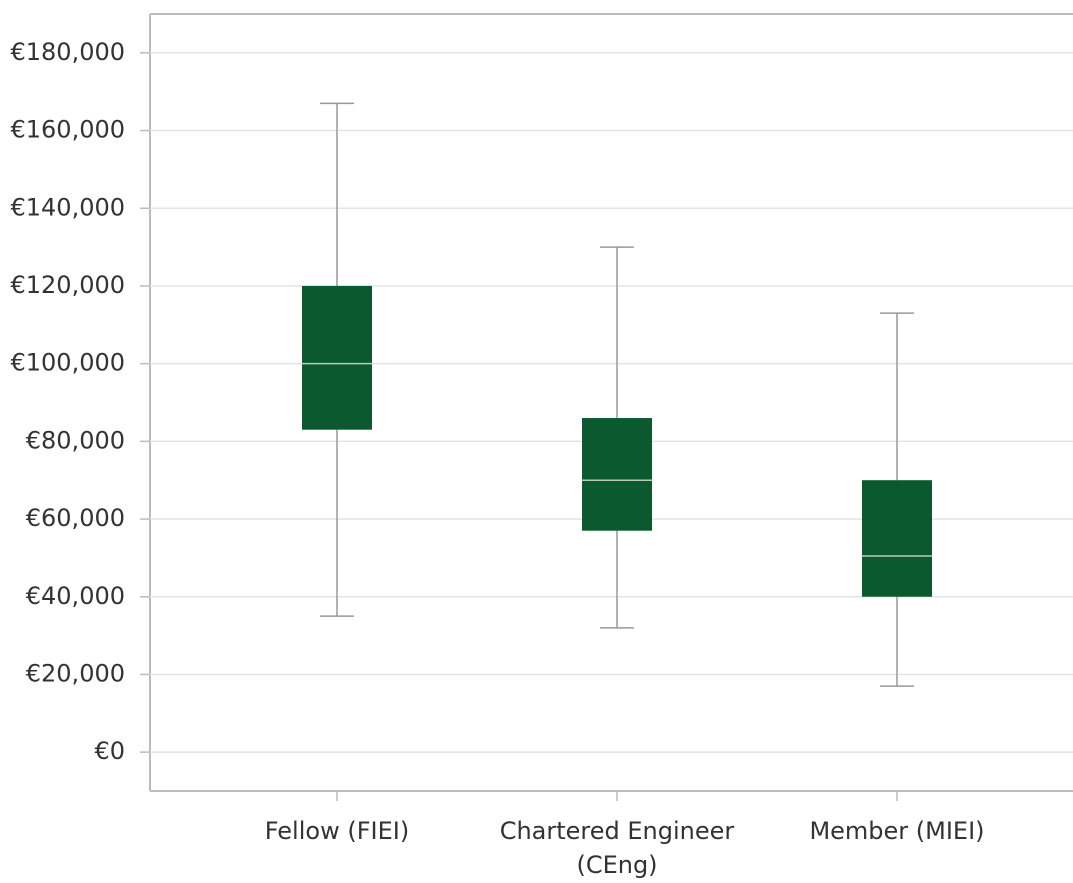  Describe the element at coordinates (67, 363) in the screenshot. I see `y-tick-label: €100,000` at that location.